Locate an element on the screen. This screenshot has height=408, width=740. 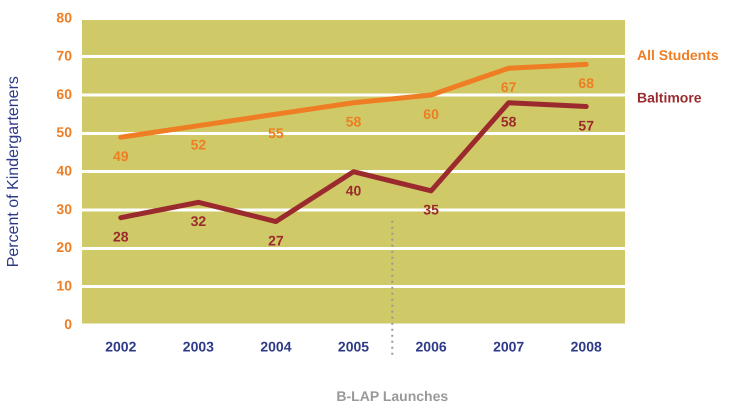
data-label: 28 is located at coordinates (120, 236).